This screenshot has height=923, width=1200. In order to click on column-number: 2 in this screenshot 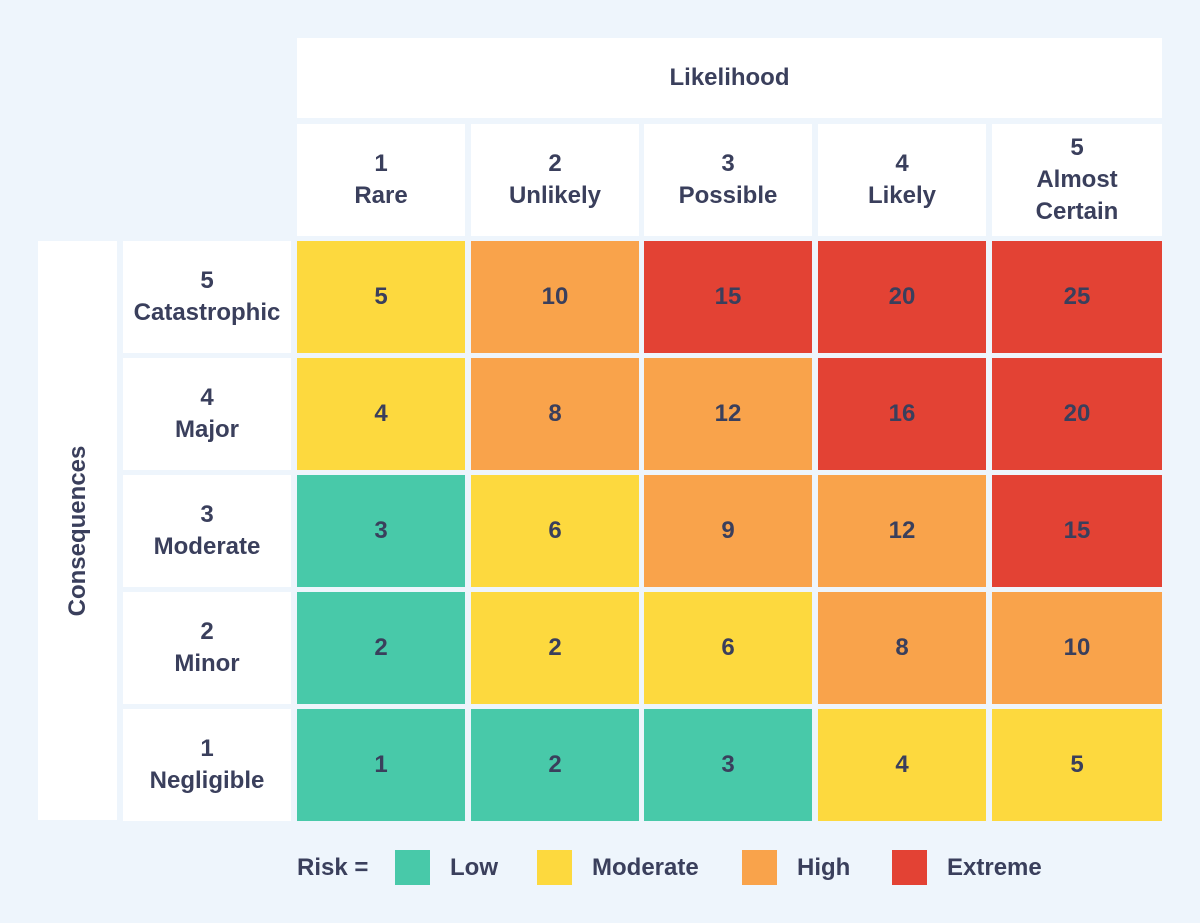, I will do `click(555, 163)`.